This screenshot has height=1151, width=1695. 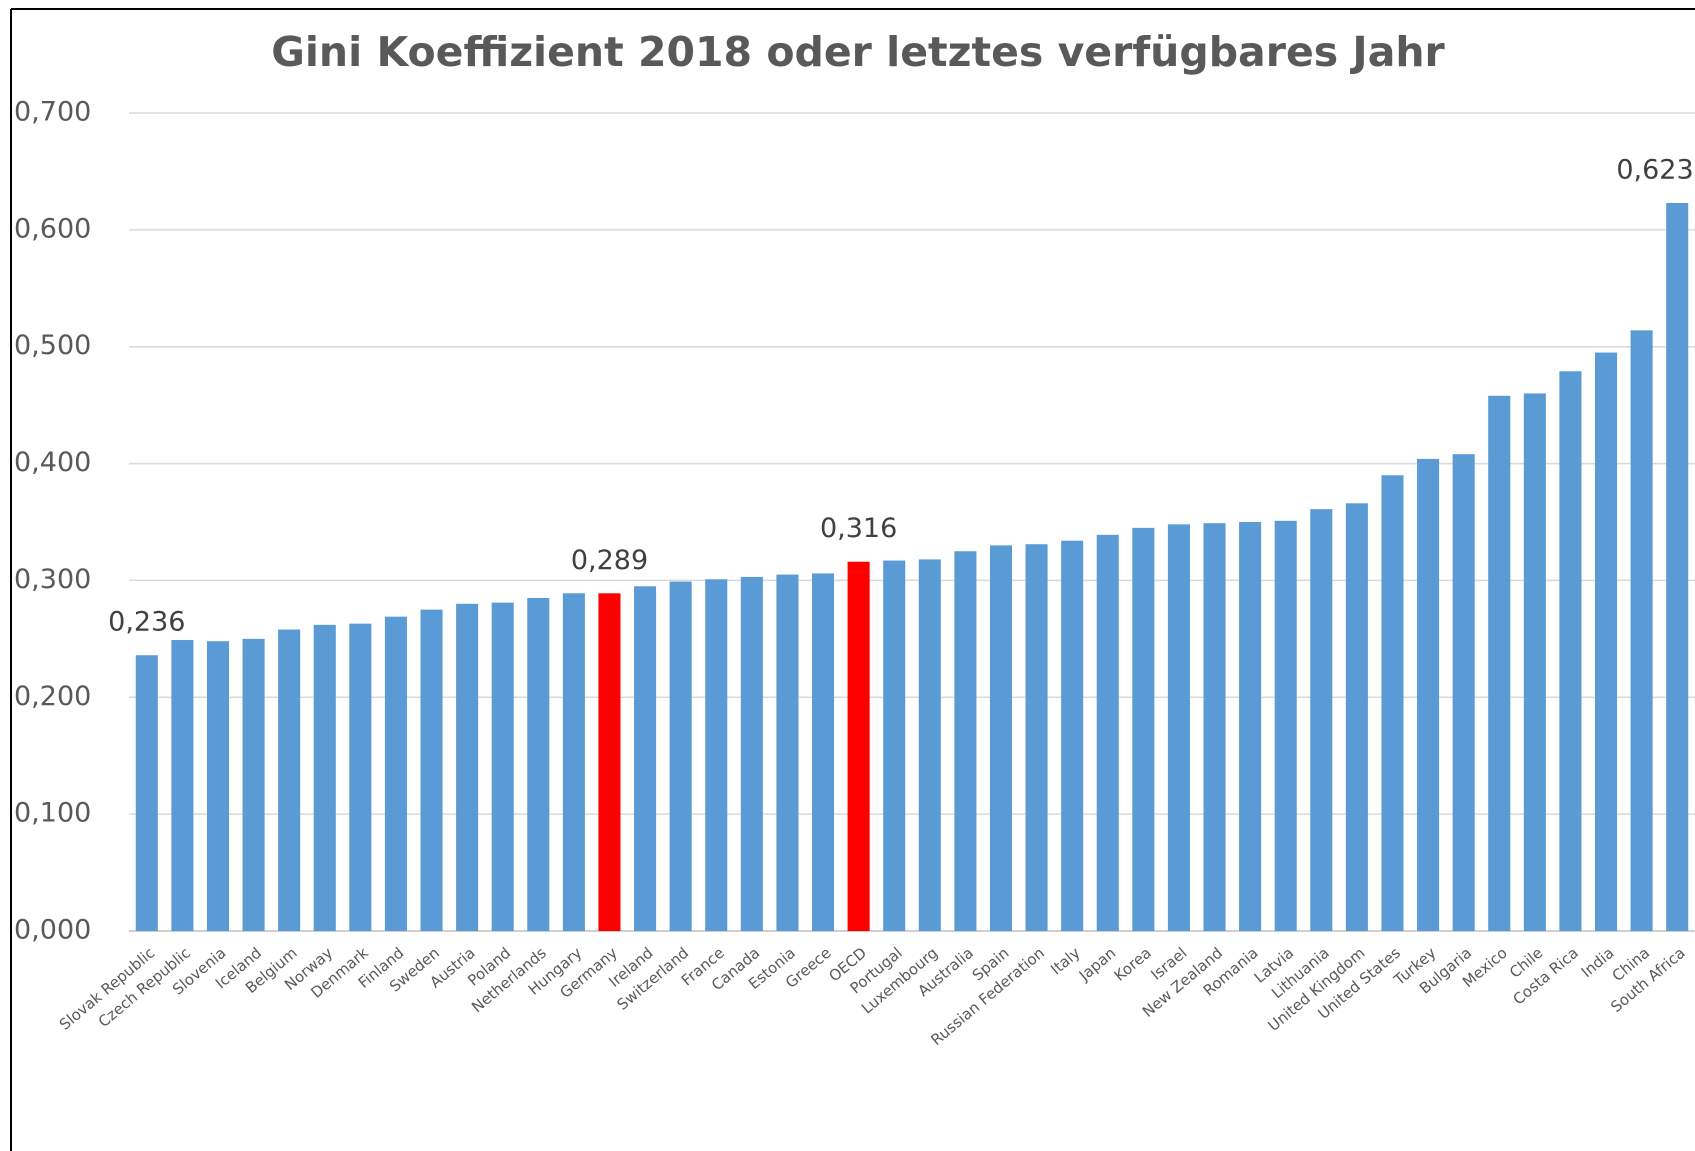 What do you see at coordinates (52, 696) in the screenshot?
I see `y-tick-label: 0,200` at bounding box center [52, 696].